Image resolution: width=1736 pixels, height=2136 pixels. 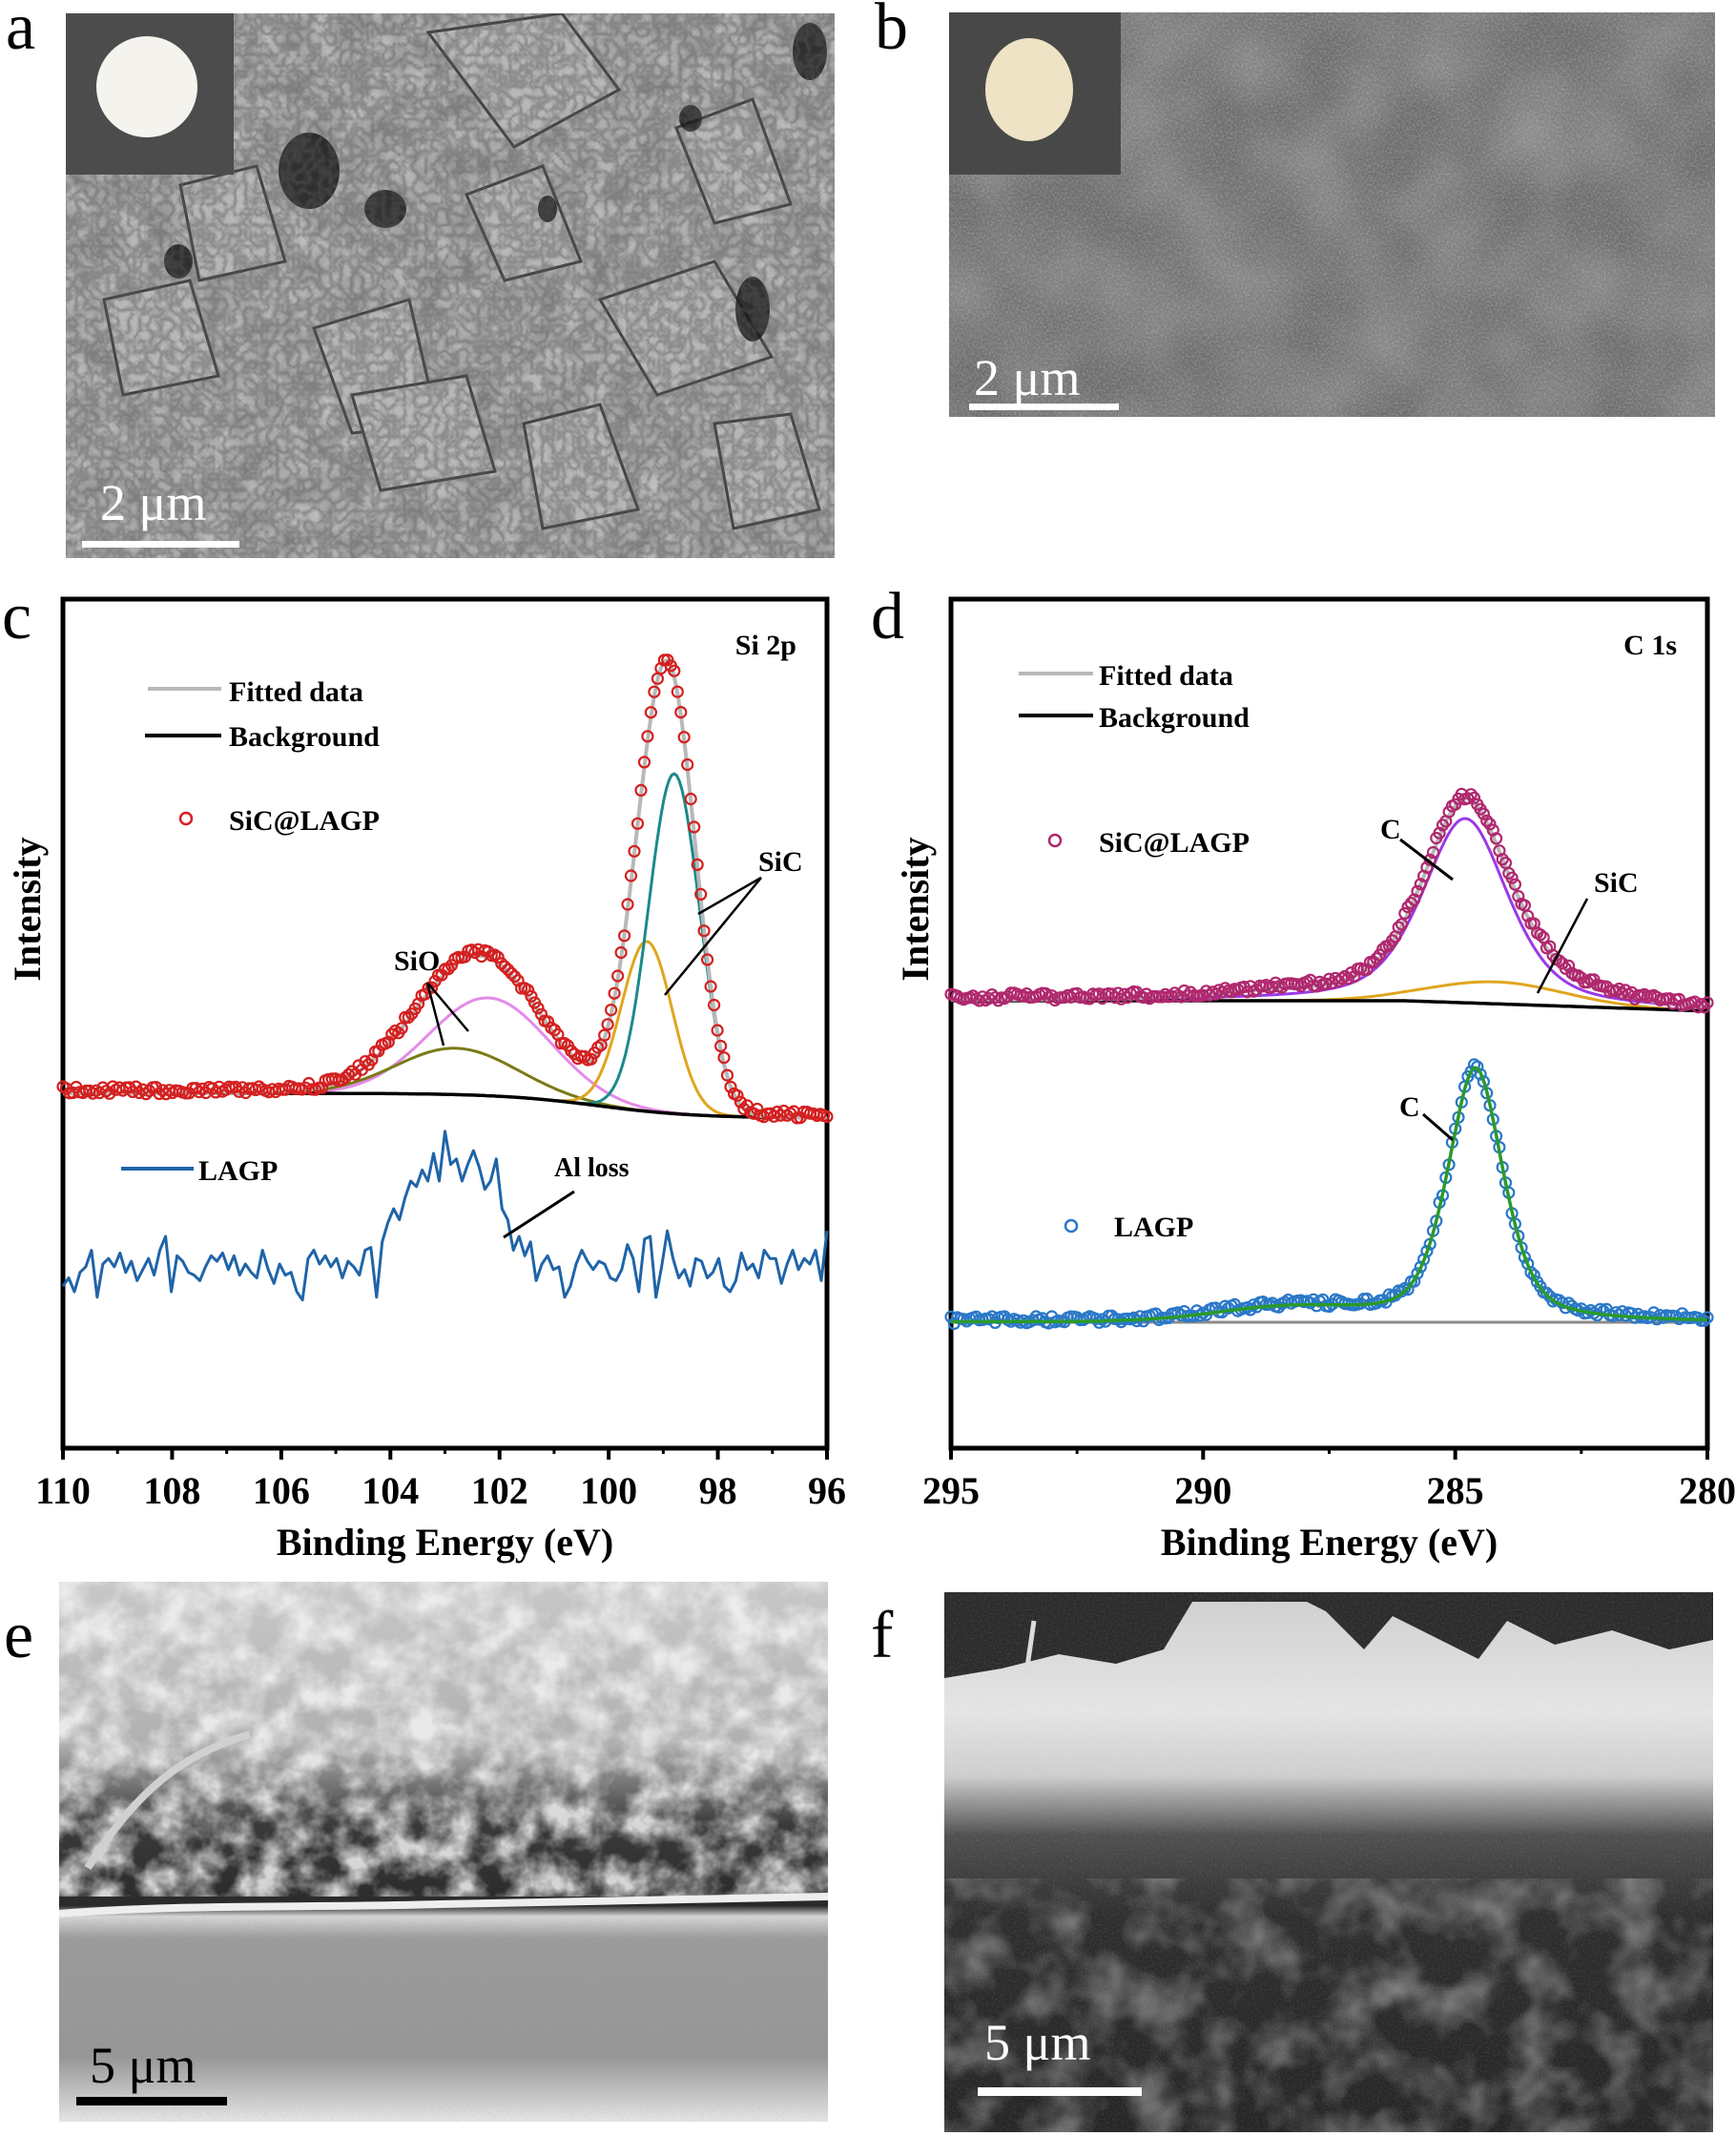 What do you see at coordinates (1332, 214) in the screenshot?
I see `sem-image-sic-lagp-surface: 2 μm` at bounding box center [1332, 214].